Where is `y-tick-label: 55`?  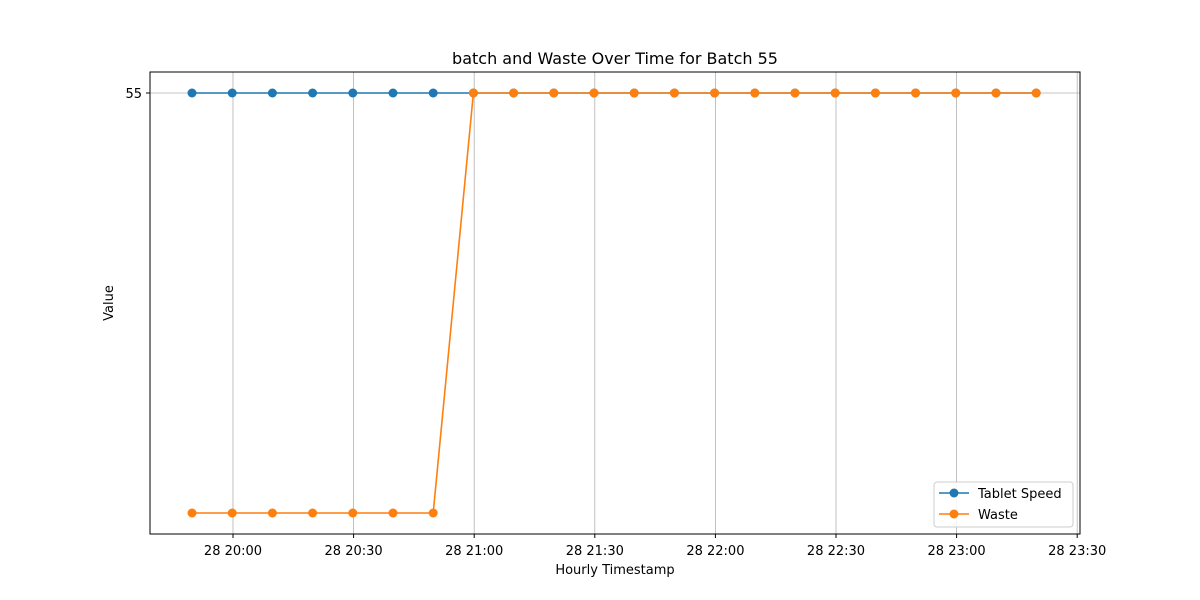 y-tick-label: 55 is located at coordinates (133, 94).